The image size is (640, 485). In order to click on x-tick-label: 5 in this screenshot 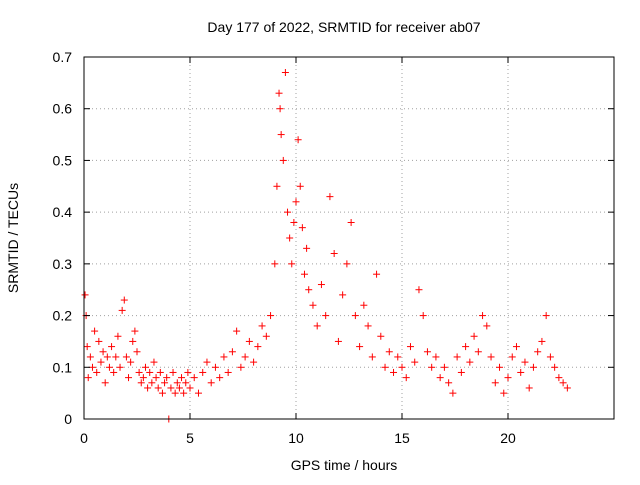, I will do `click(190, 438)`.